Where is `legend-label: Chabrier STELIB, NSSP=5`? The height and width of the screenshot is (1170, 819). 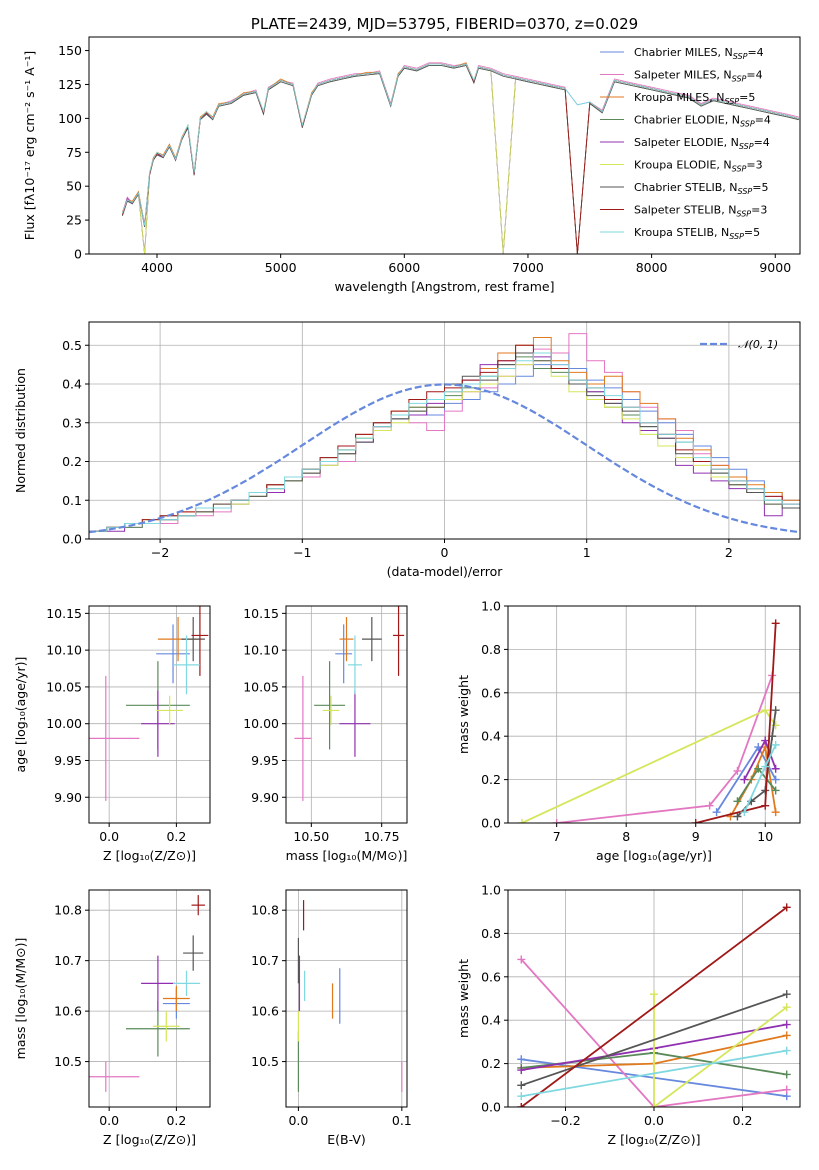 legend-label: Chabrier STELIB, NSSP=5 is located at coordinates (701, 188).